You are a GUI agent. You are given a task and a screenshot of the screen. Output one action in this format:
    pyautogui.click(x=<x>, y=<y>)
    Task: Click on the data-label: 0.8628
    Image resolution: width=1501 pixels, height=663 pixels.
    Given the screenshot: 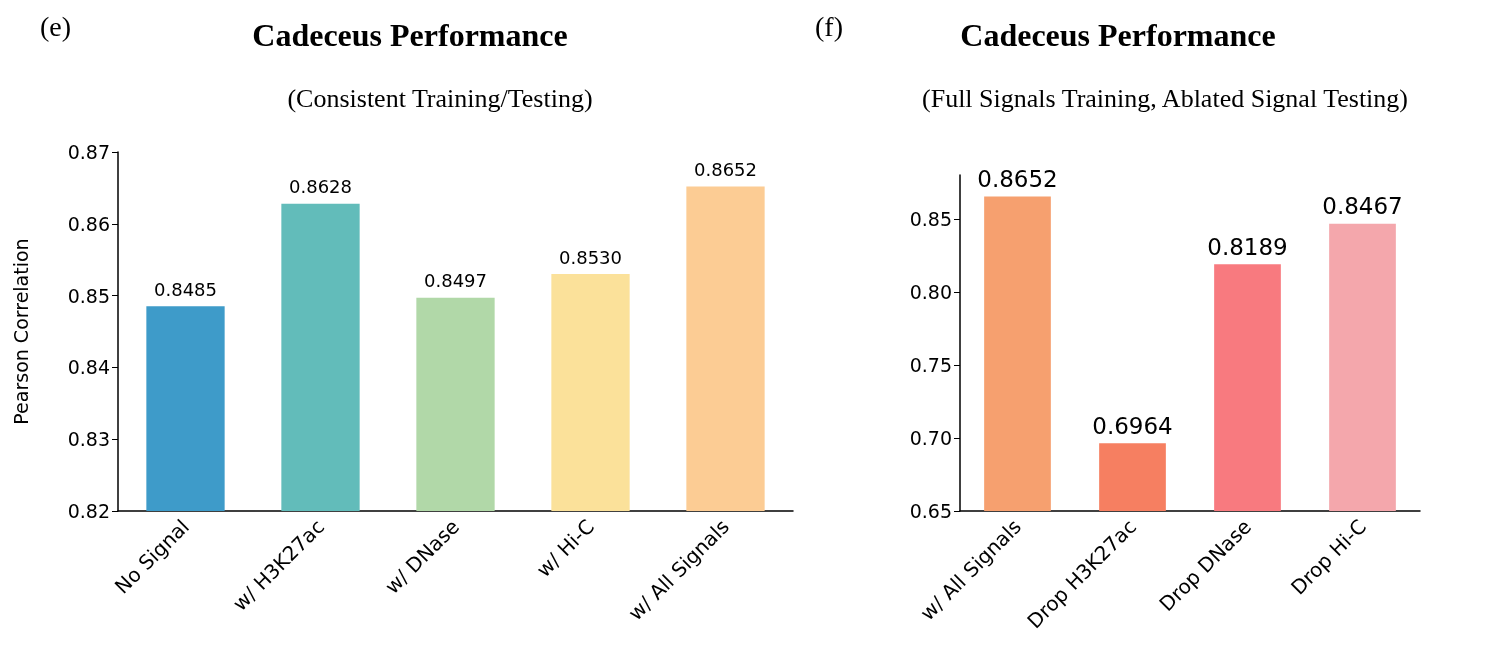 What is the action you would take?
    pyautogui.click(x=320, y=187)
    